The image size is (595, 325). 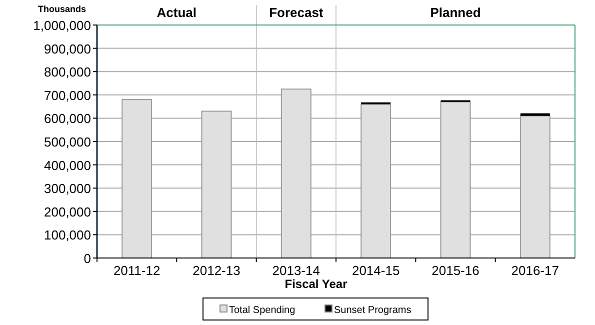 I want to click on x-tick-label: 2014-15, so click(x=376, y=270).